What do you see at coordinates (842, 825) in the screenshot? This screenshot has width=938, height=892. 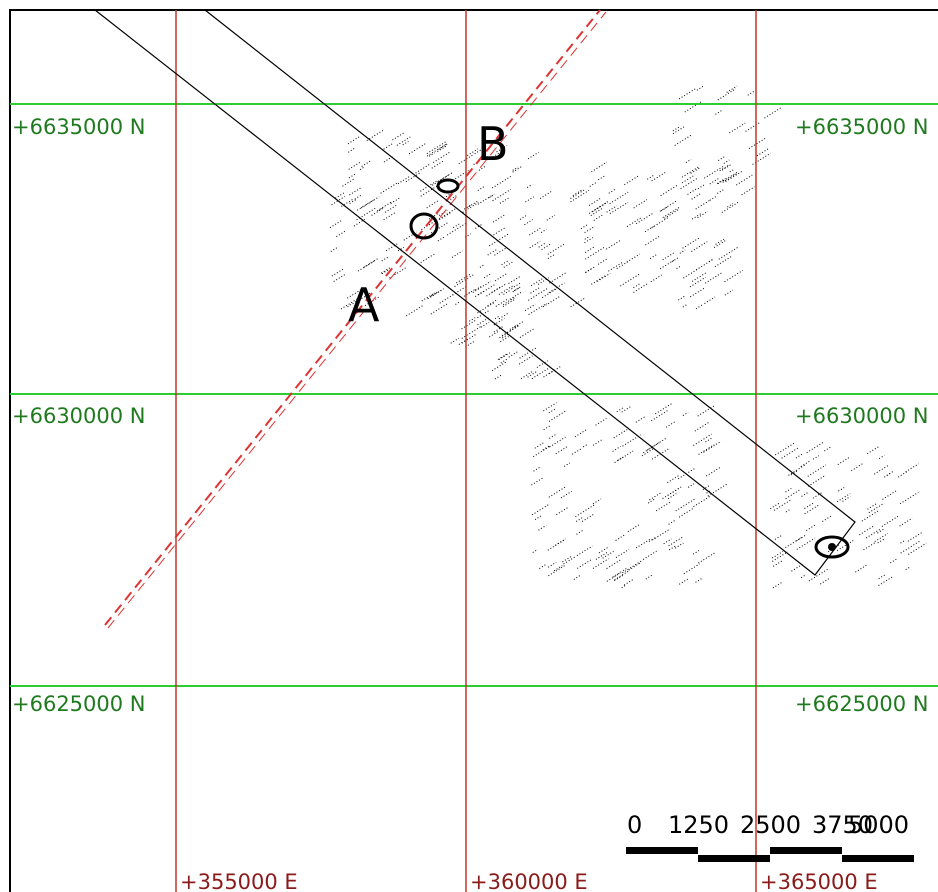 I see `scale-label: 3750` at bounding box center [842, 825].